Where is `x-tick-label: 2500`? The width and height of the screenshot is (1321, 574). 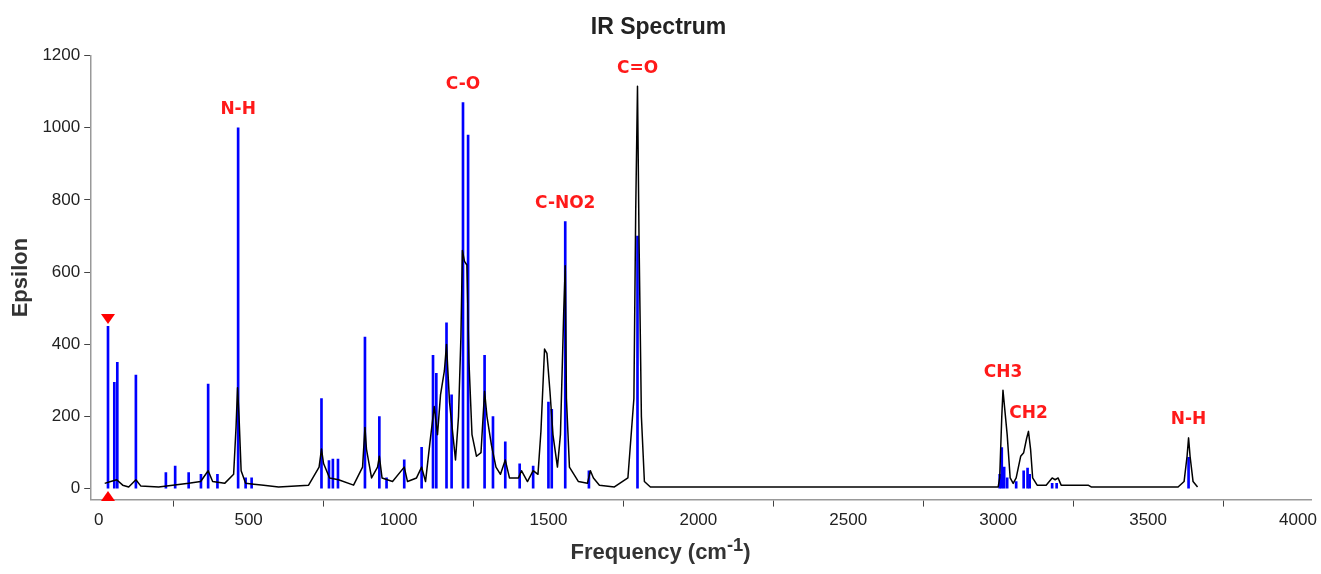
x-tick-label: 2500 is located at coordinates (848, 520).